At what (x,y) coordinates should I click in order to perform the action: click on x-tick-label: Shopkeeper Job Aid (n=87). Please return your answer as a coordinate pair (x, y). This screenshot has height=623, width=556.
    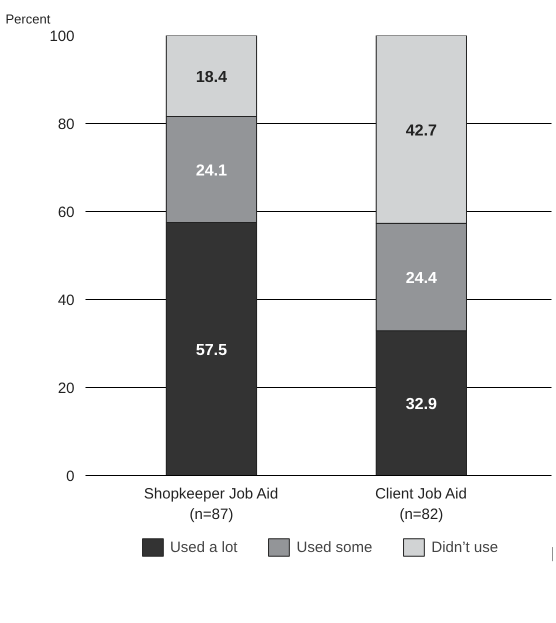
    Looking at the image, I should click on (211, 504).